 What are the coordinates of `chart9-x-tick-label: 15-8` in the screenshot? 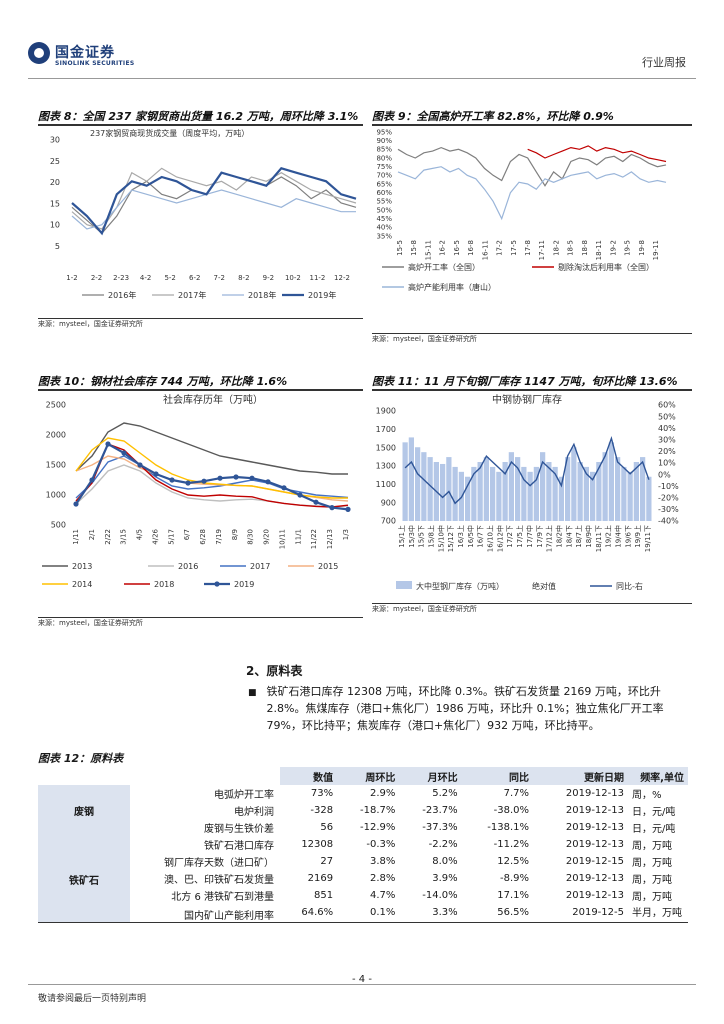 It's located at (414, 248).